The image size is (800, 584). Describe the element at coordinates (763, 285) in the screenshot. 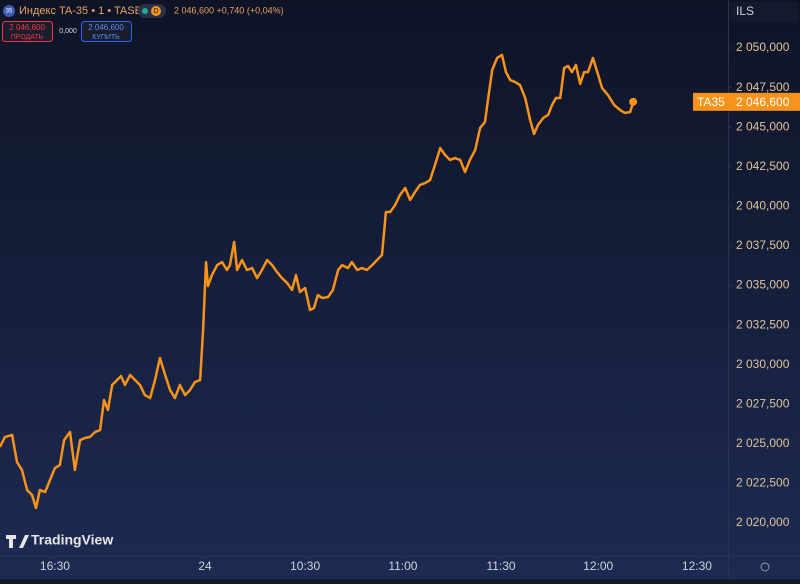

I see `y-tick-label: 2 035,000` at that location.